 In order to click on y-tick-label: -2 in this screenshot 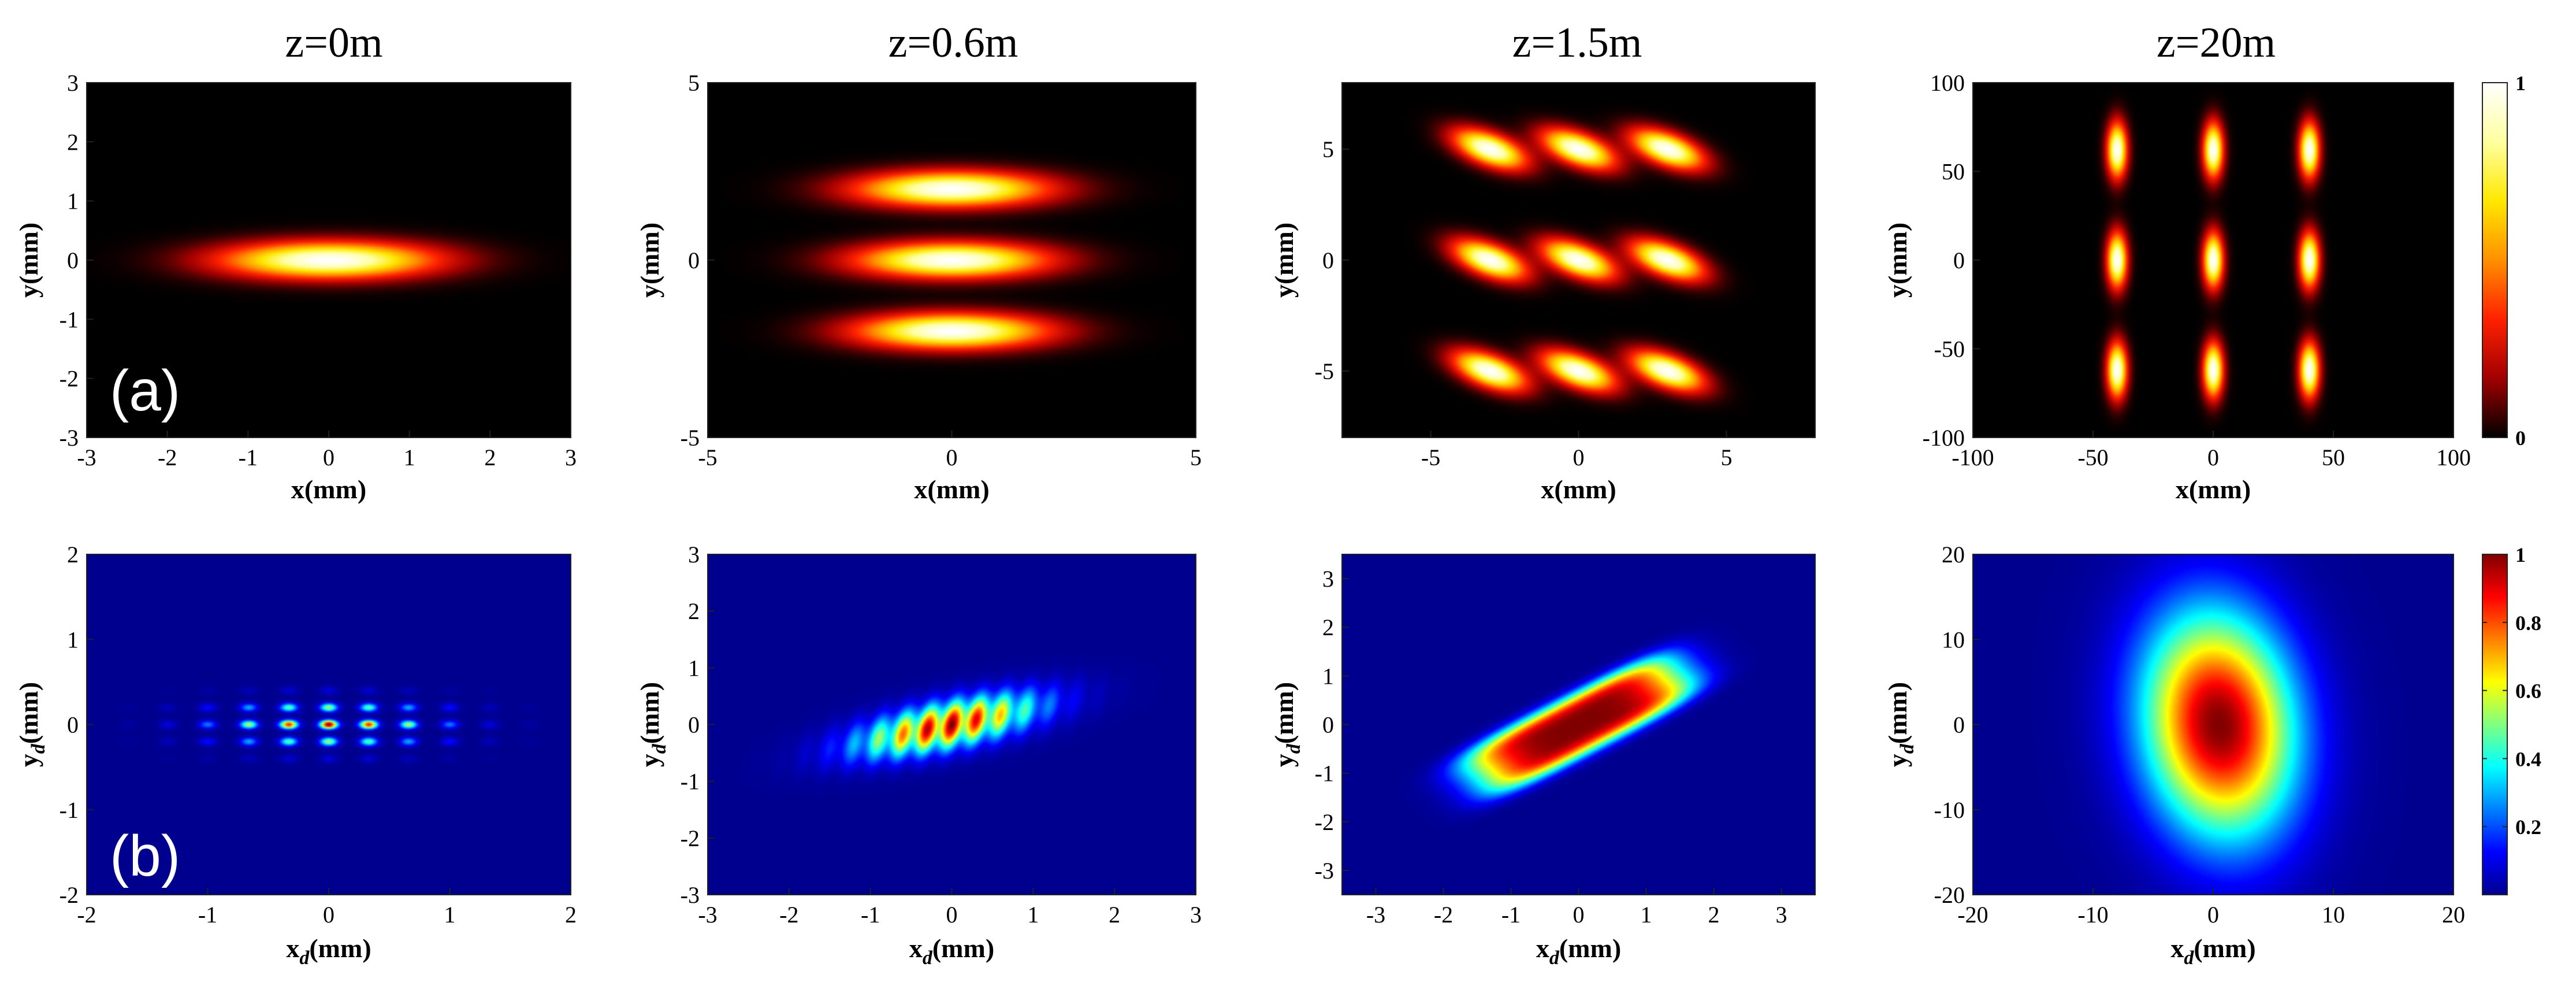, I will do `click(69, 379)`.